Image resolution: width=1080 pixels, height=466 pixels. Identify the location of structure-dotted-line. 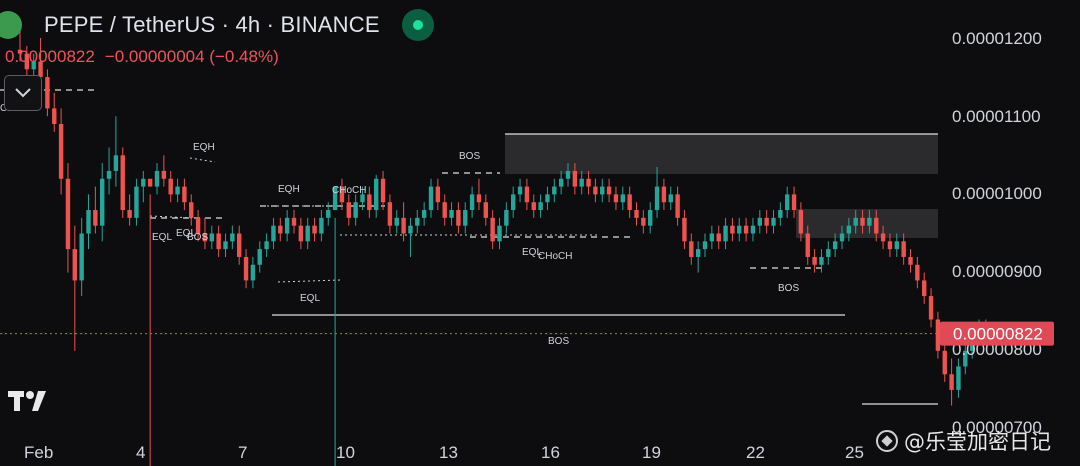
(309, 281).